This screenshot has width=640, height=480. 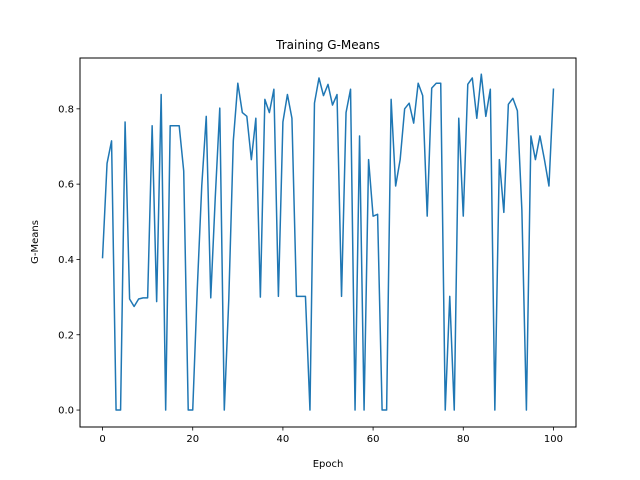 What do you see at coordinates (102, 439) in the screenshot?
I see `x-tick-label: 0` at bounding box center [102, 439].